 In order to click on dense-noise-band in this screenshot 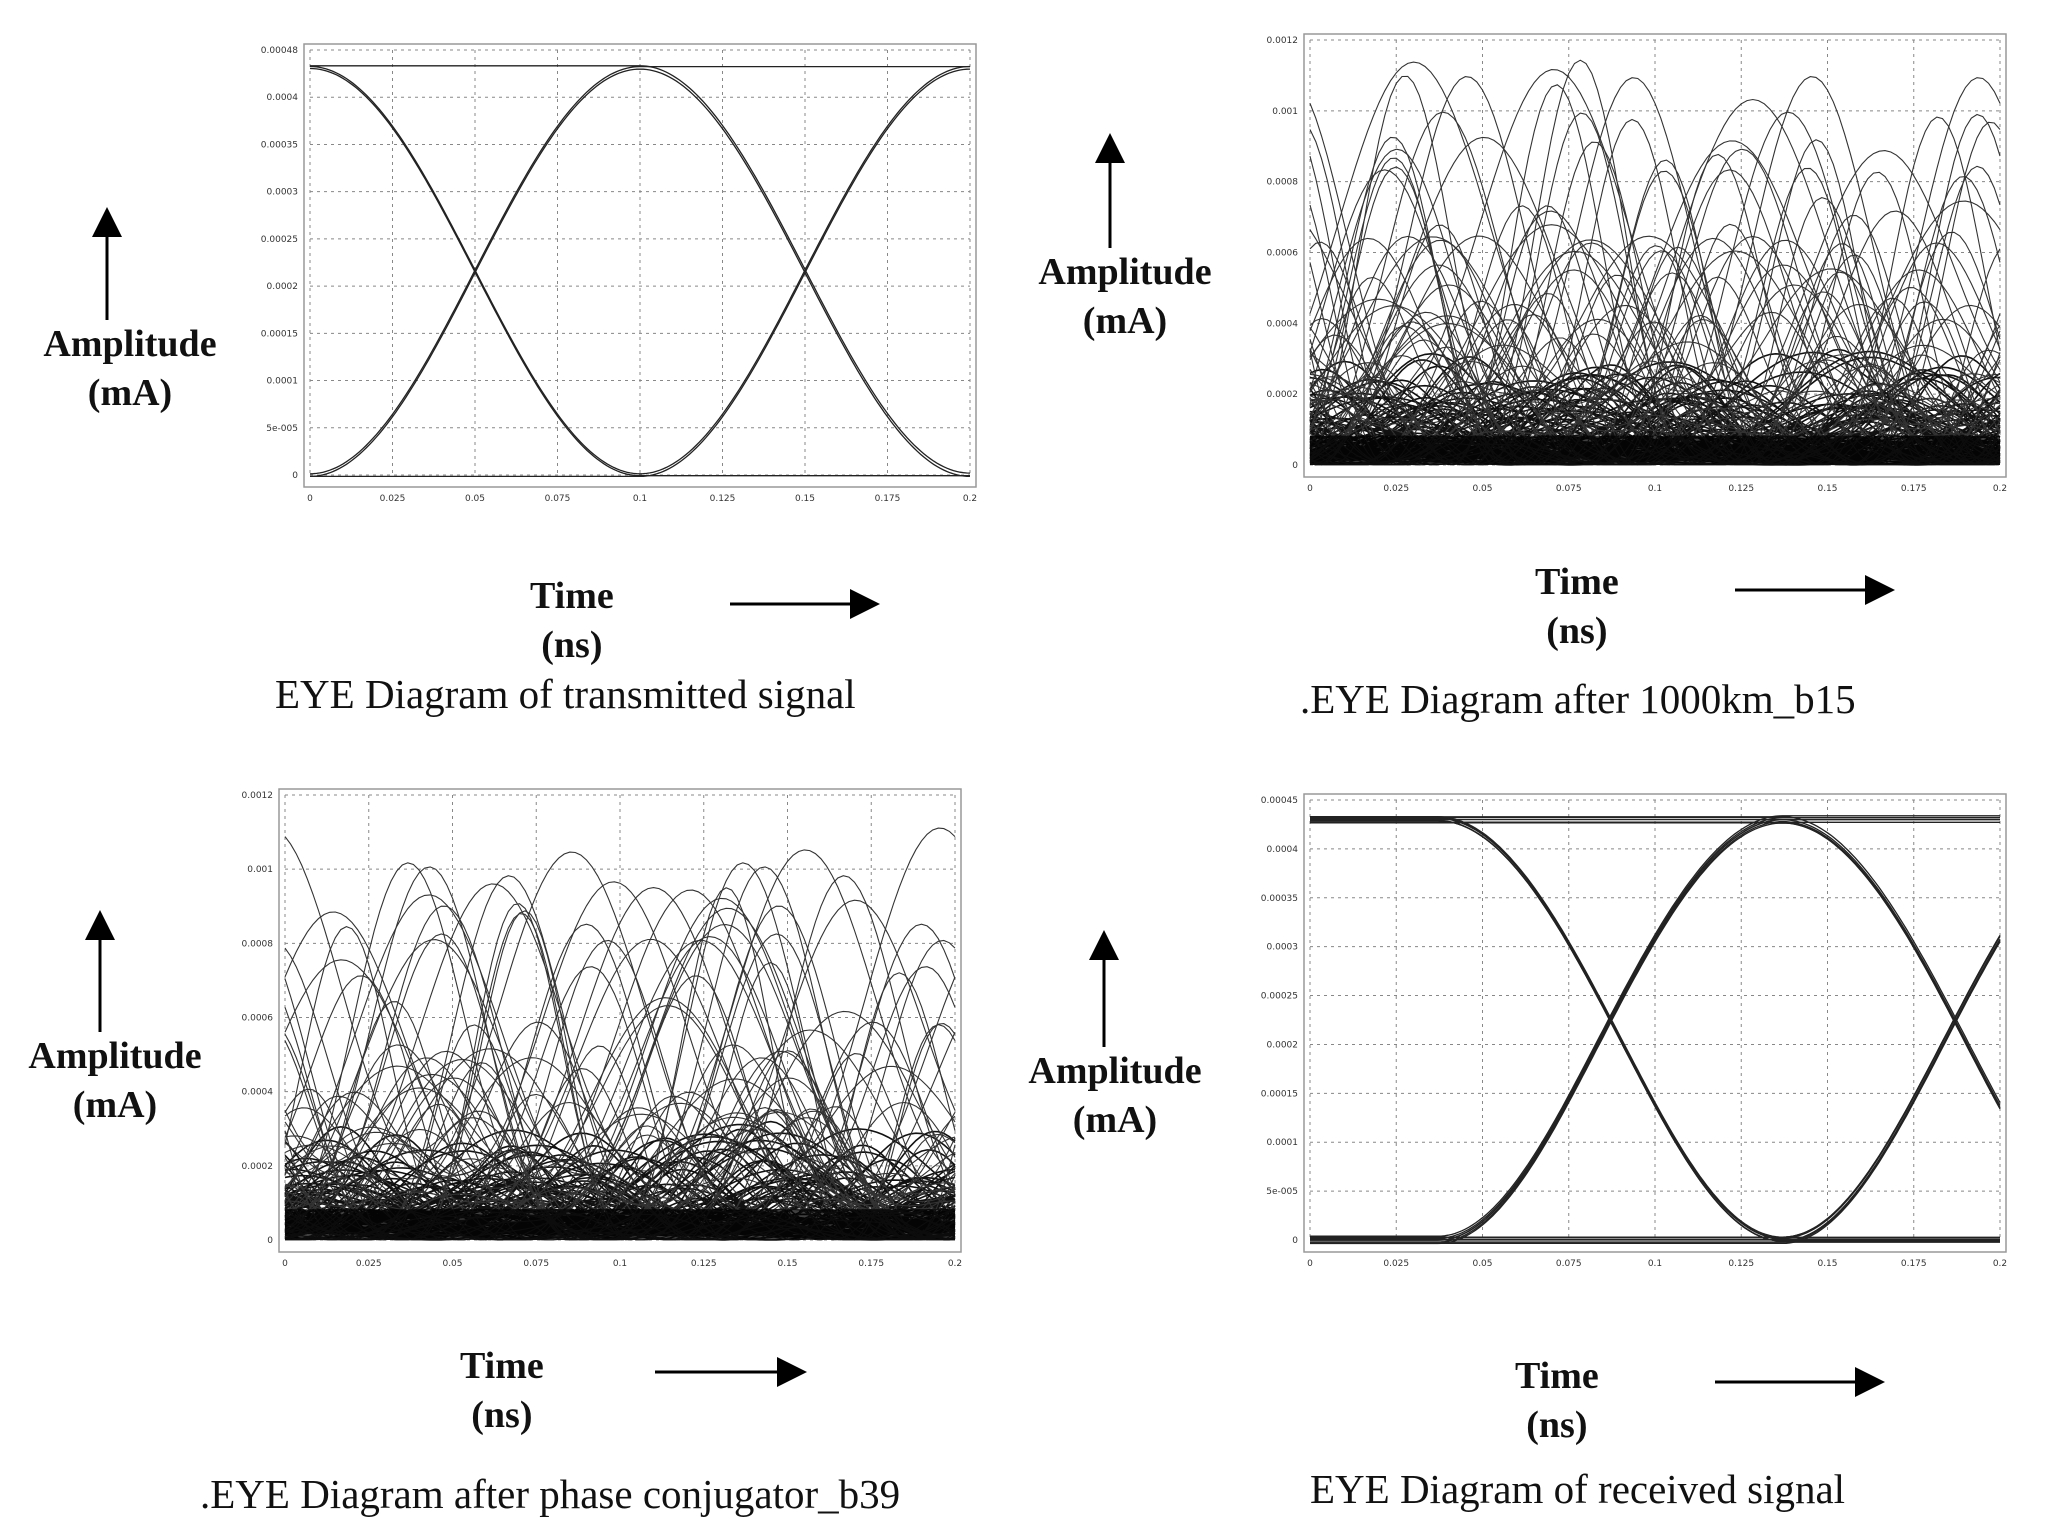, I will do `click(620, 1224)`.